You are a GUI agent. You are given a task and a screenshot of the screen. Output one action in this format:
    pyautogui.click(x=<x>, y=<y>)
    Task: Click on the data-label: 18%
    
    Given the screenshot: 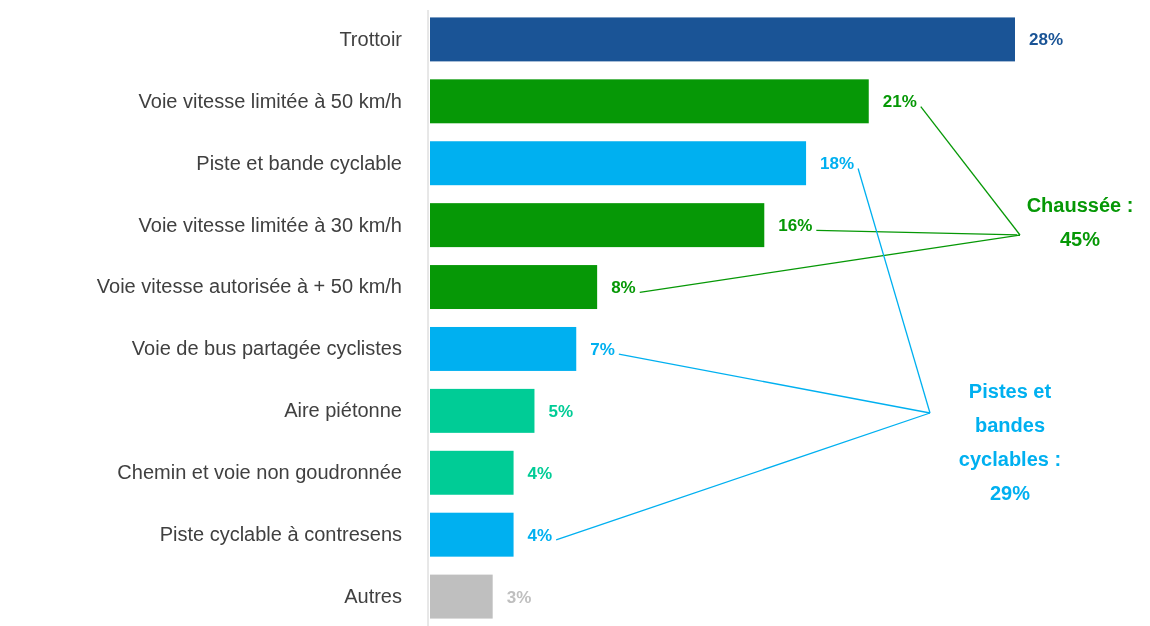 What is the action you would take?
    pyautogui.click(x=837, y=164)
    